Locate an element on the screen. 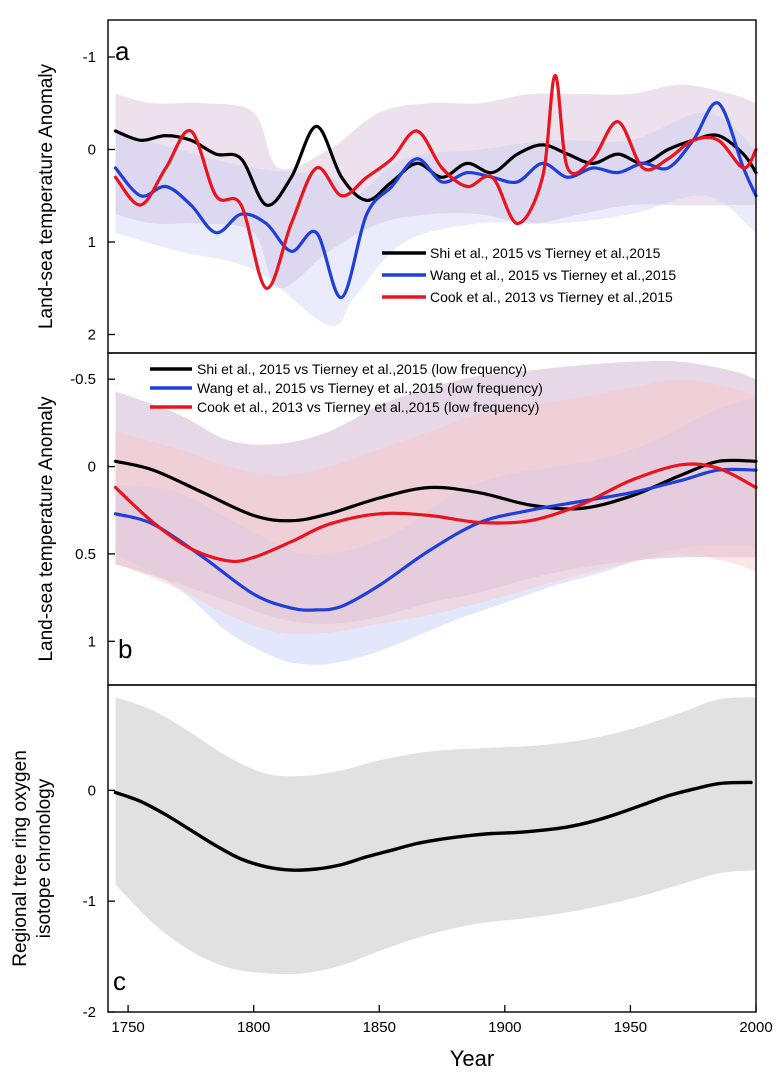 This screenshot has height=1077, width=783. xtick-label: 1950 is located at coordinates (630, 1027).